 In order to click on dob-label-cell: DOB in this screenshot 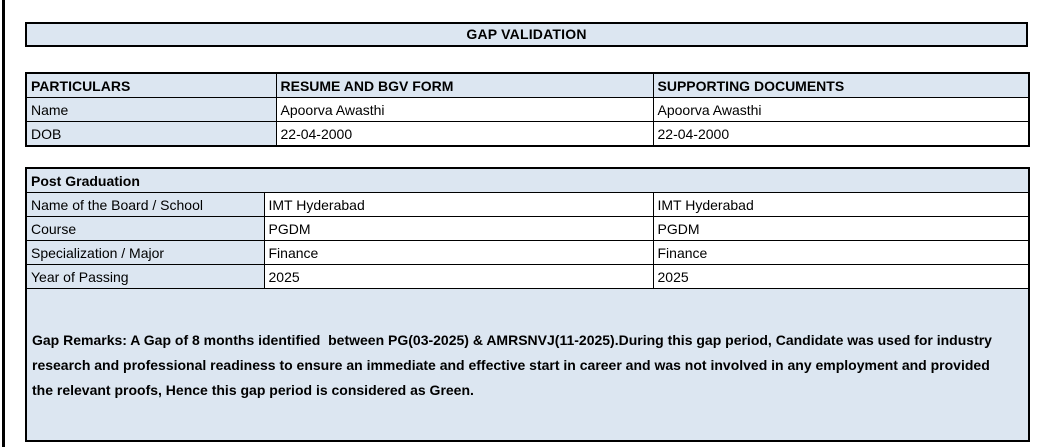, I will do `click(151, 134)`.